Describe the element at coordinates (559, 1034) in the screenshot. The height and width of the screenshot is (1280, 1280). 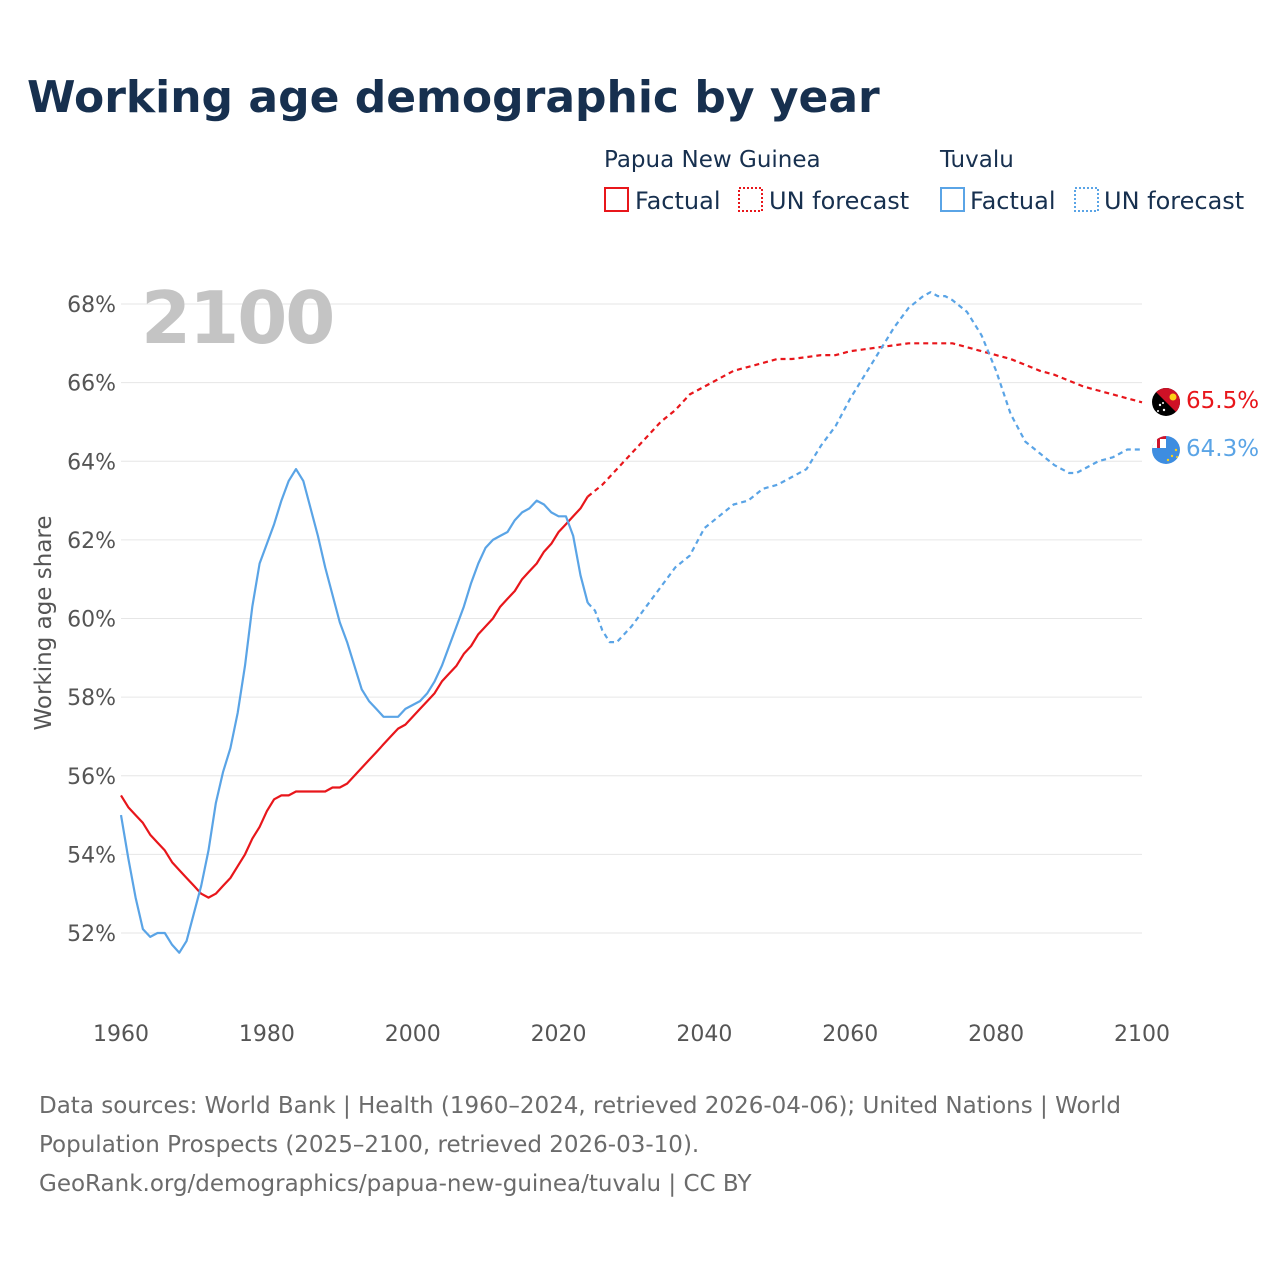
I see `x-tick-label: 2020` at that location.